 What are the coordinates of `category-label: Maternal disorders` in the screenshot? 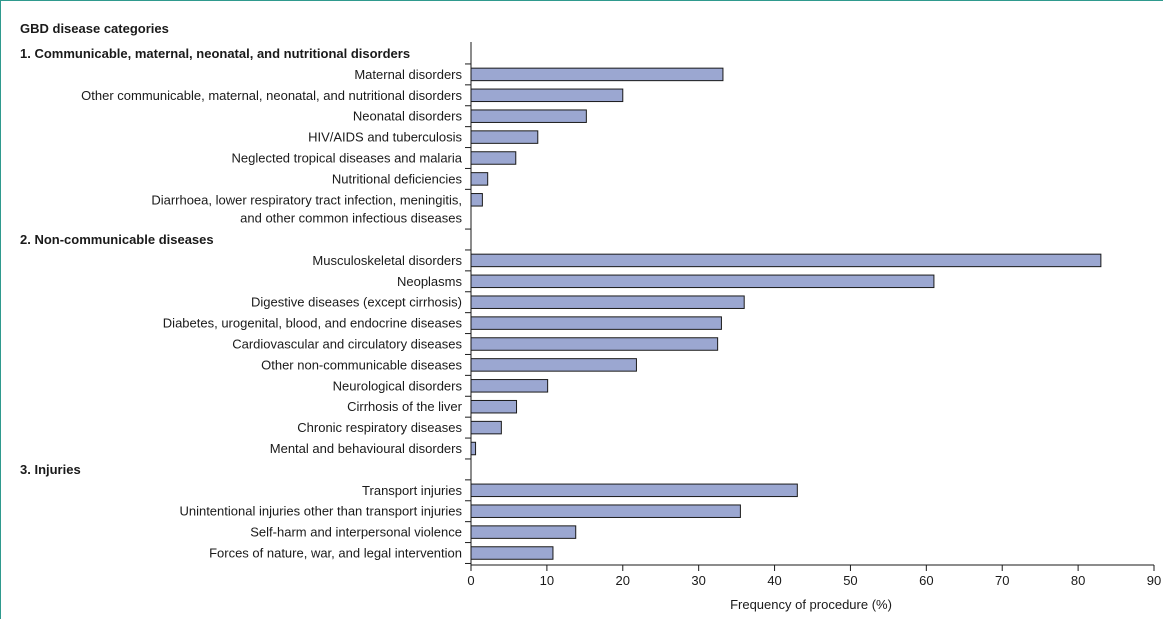 It's located at (408, 74).